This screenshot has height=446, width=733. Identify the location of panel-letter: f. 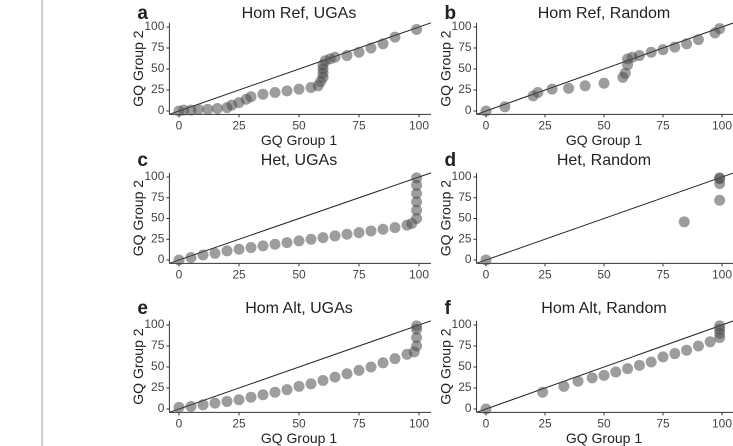
(448, 308).